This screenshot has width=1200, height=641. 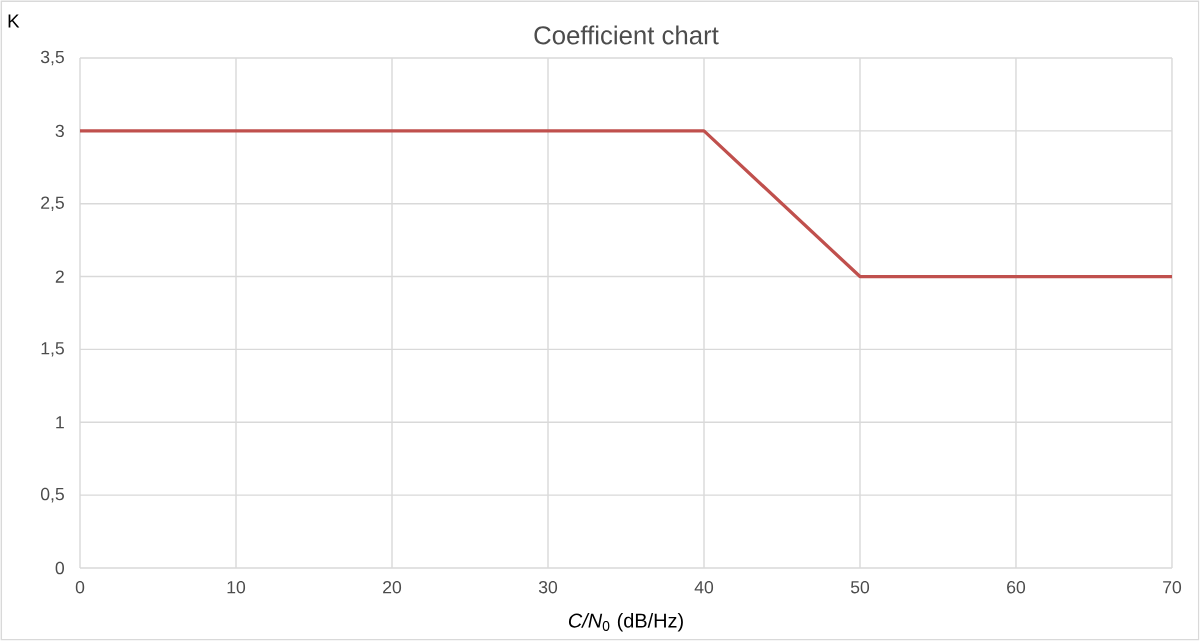 I want to click on y-tick-label: 1, so click(x=60, y=422).